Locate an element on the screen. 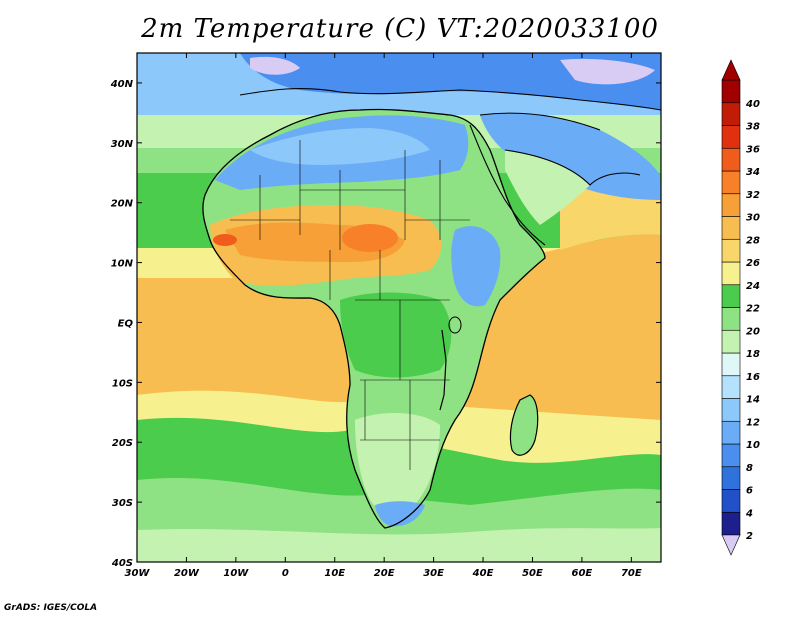 The width and height of the screenshot is (800, 618). arabia-coastline is located at coordinates (555, 179).